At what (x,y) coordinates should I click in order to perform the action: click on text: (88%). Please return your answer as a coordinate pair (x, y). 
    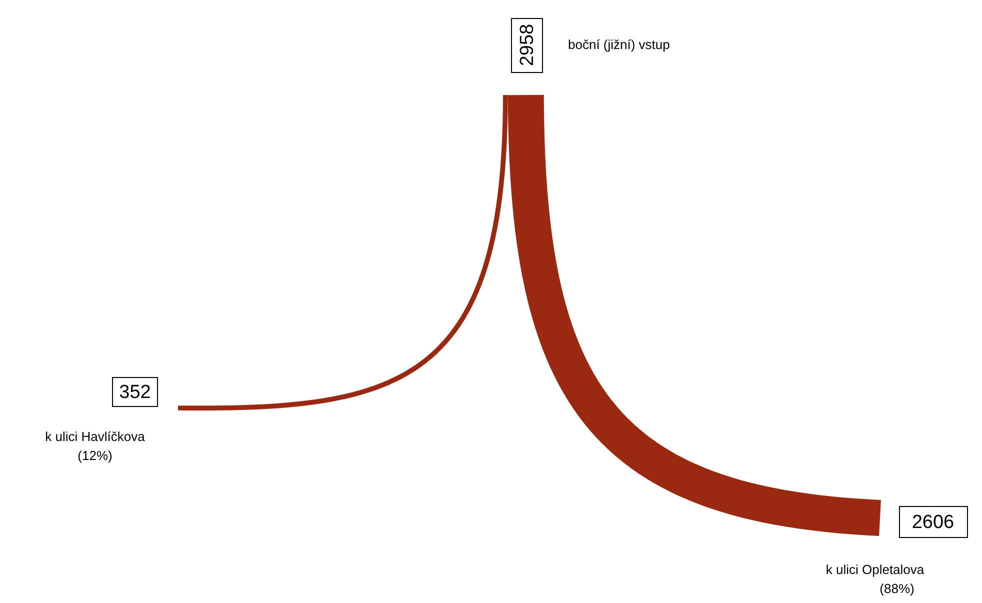
    Looking at the image, I should click on (897, 588).